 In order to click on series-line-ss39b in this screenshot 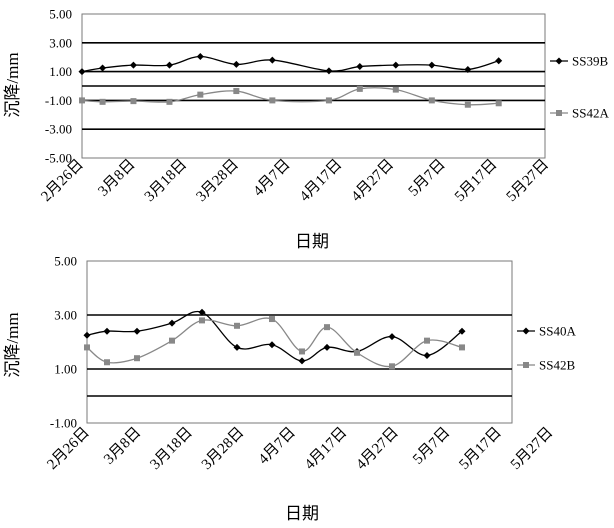, I will do `click(290, 64)`.